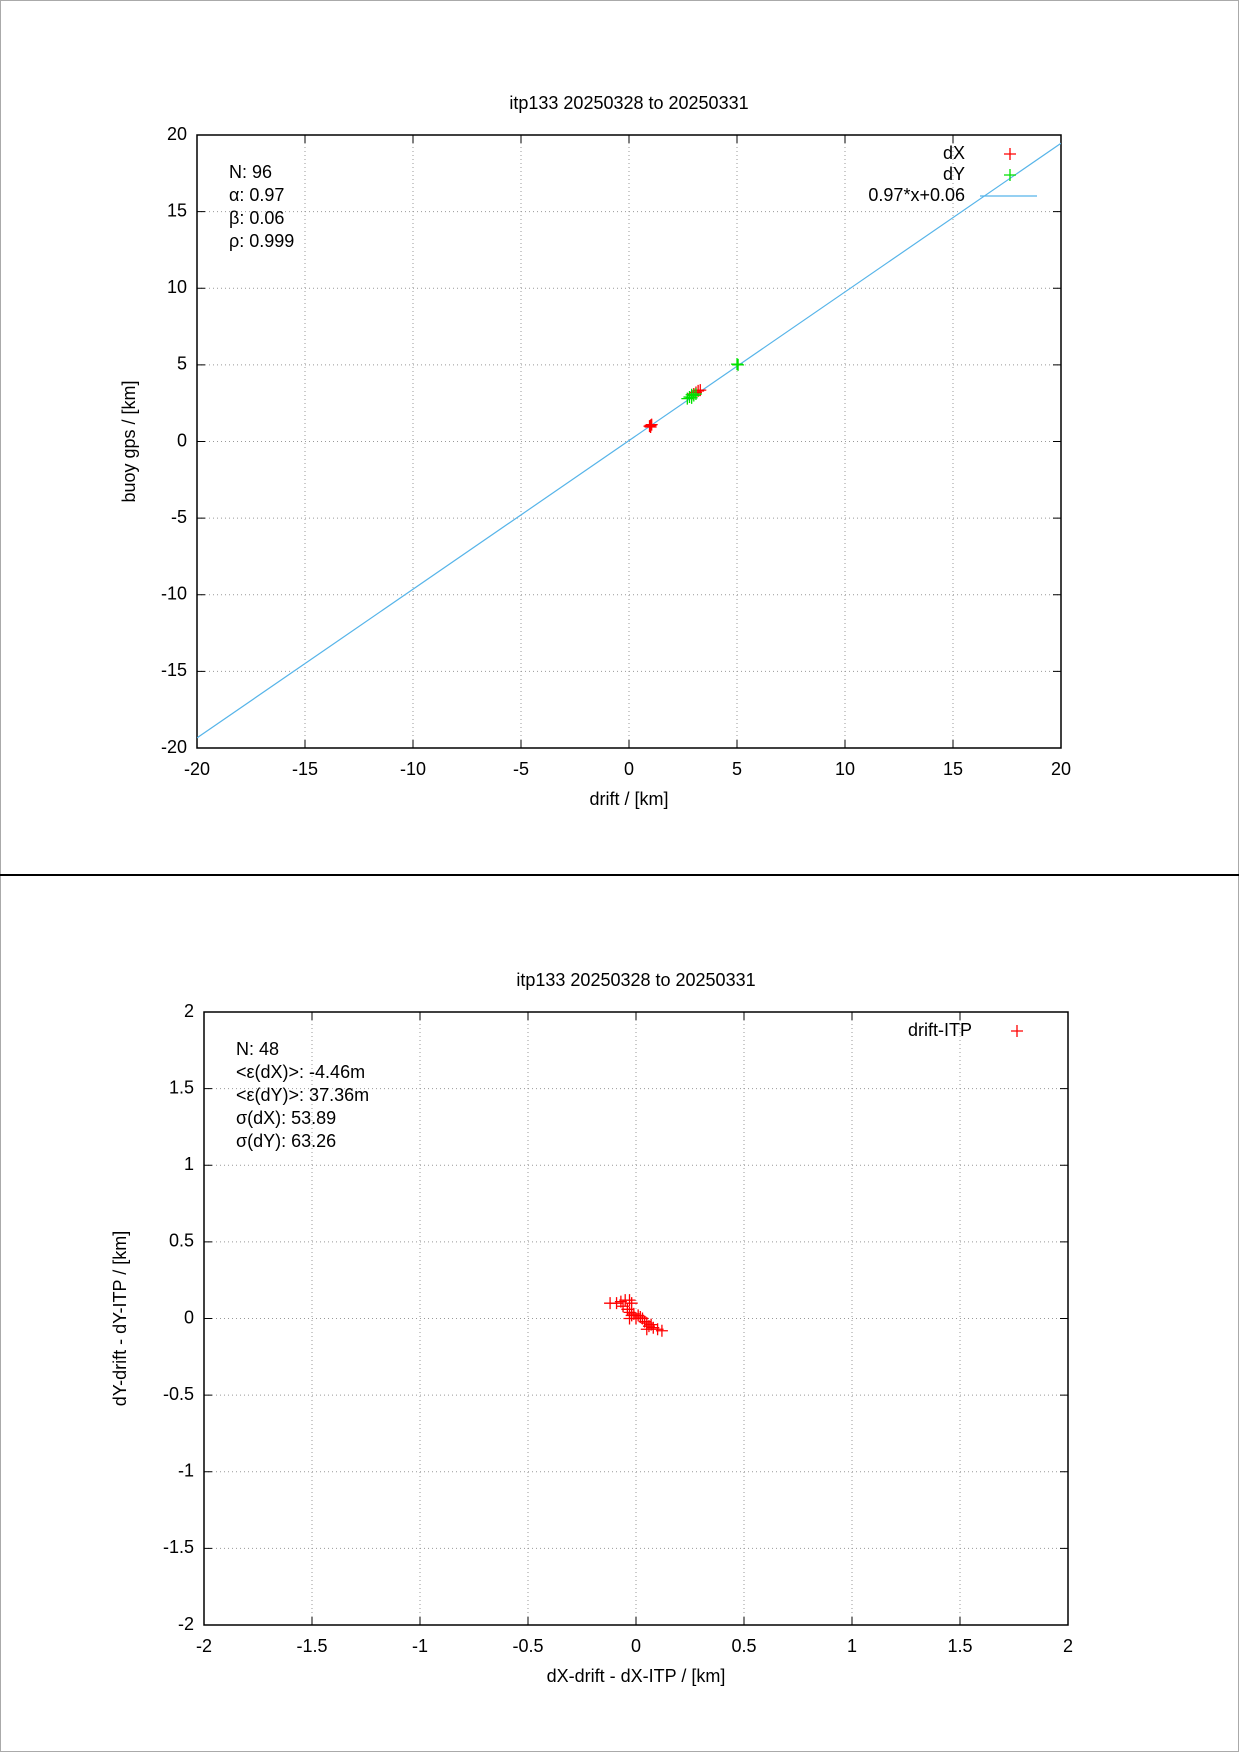  I want to click on y-tick-label: -5, so click(179, 517).